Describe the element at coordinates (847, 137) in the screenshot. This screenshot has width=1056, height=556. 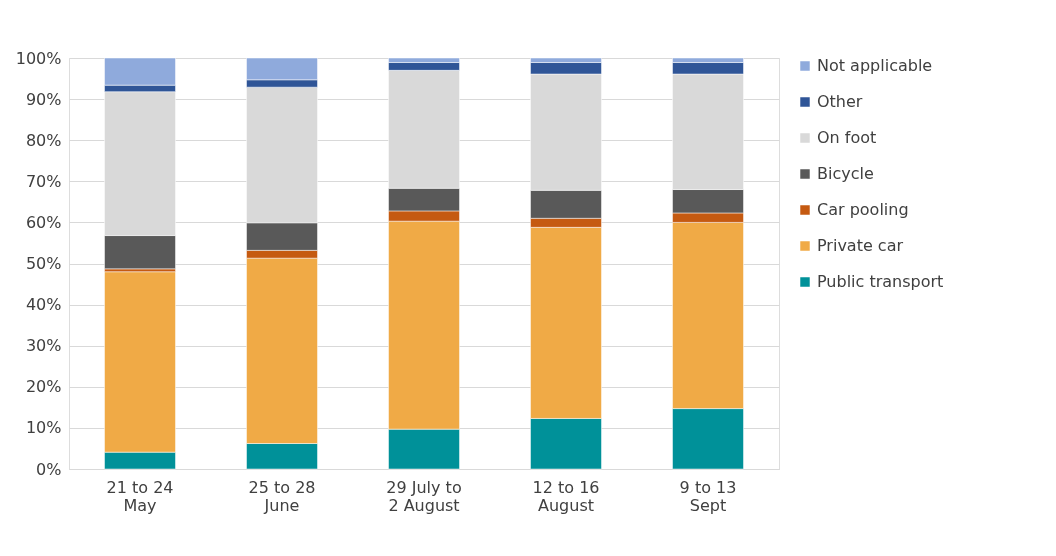
I see `legend-label: On foot` at that location.